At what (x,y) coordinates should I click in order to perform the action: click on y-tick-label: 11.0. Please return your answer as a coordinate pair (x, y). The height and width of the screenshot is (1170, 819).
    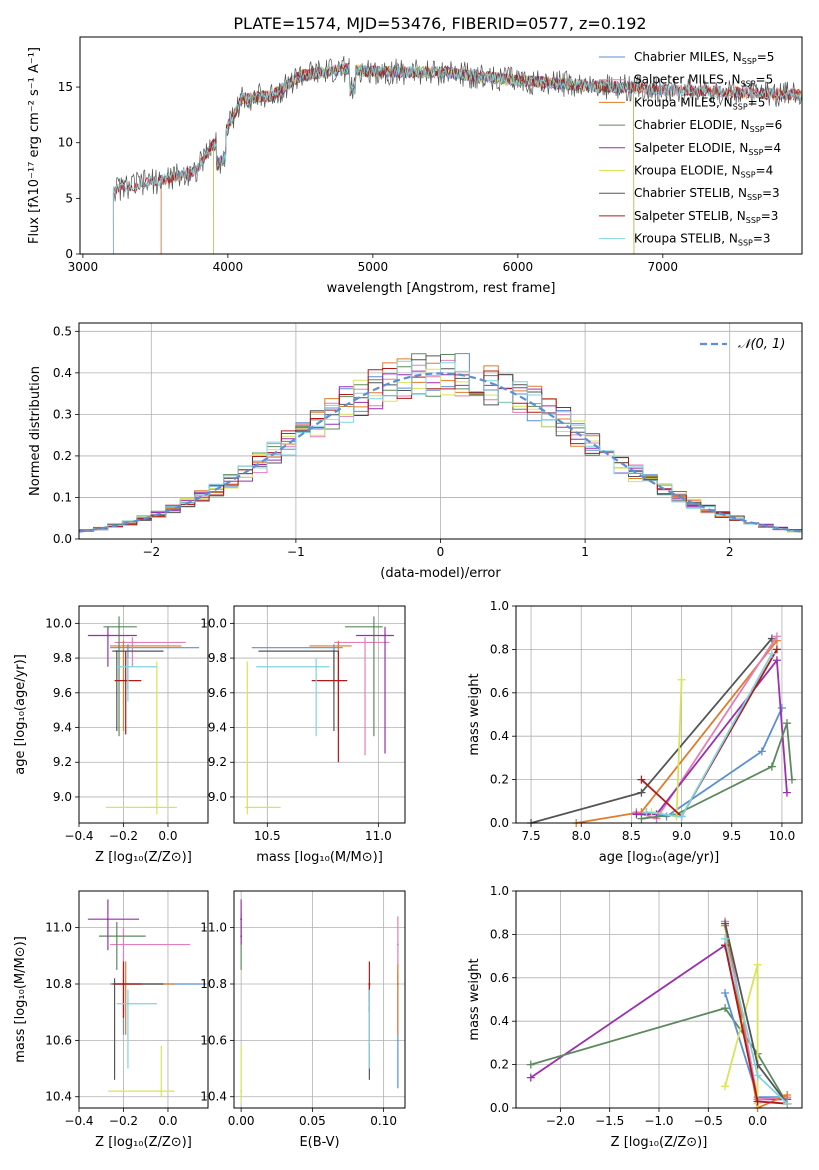
    Looking at the image, I should click on (213, 928).